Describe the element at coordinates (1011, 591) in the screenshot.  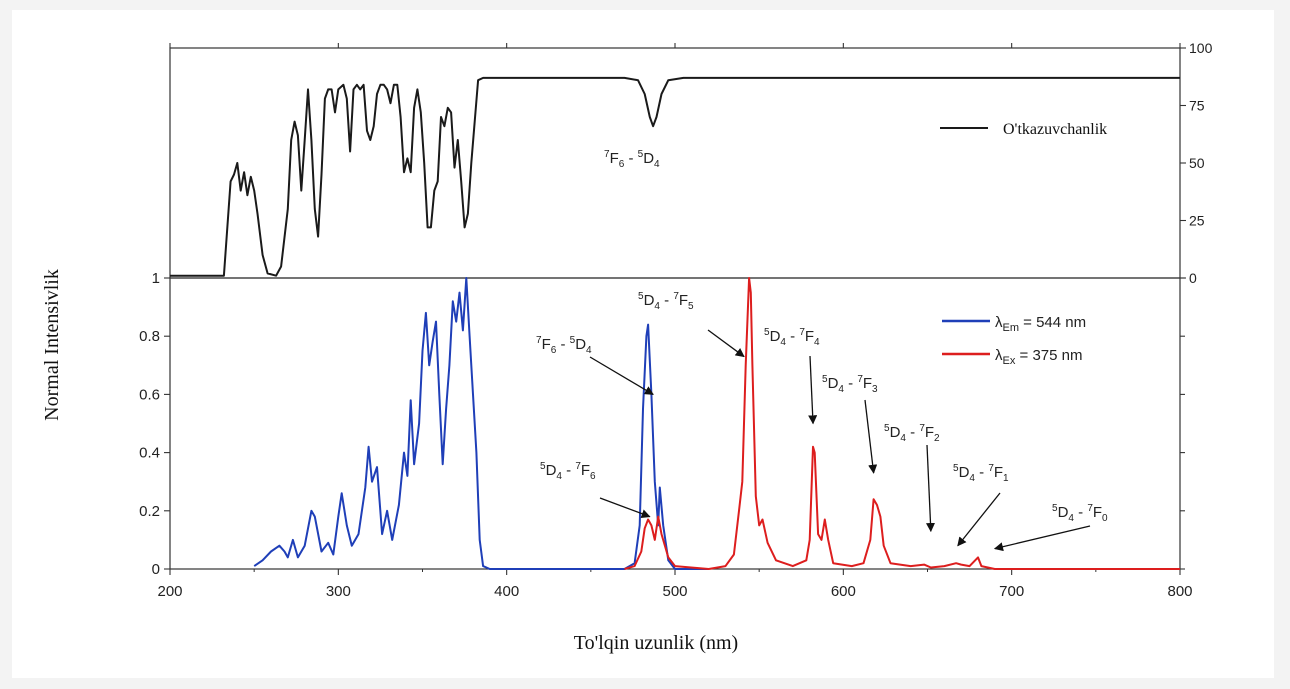
I see `x-tick-label: 700` at that location.